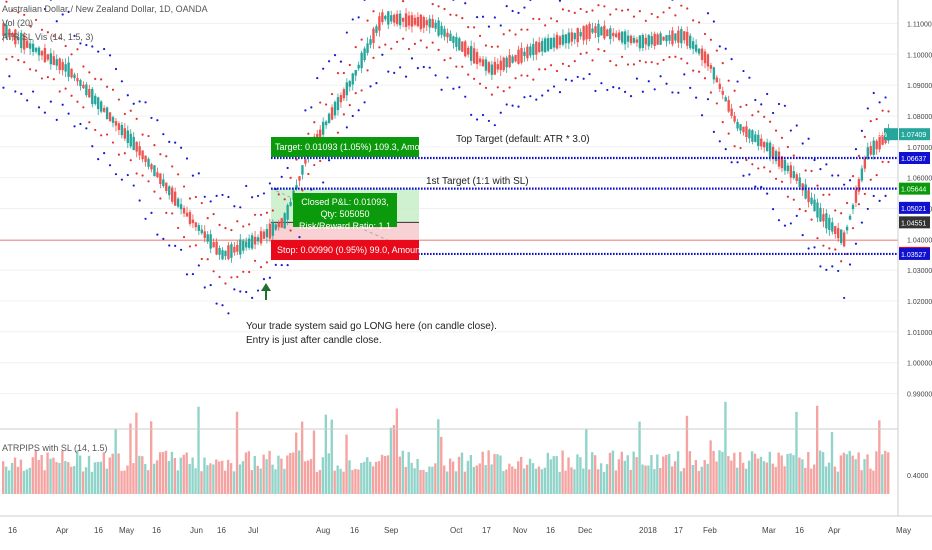 The height and width of the screenshot is (550, 932). What do you see at coordinates (919, 24) in the screenshot?
I see `y-tick-label: 1.11000` at bounding box center [919, 24].